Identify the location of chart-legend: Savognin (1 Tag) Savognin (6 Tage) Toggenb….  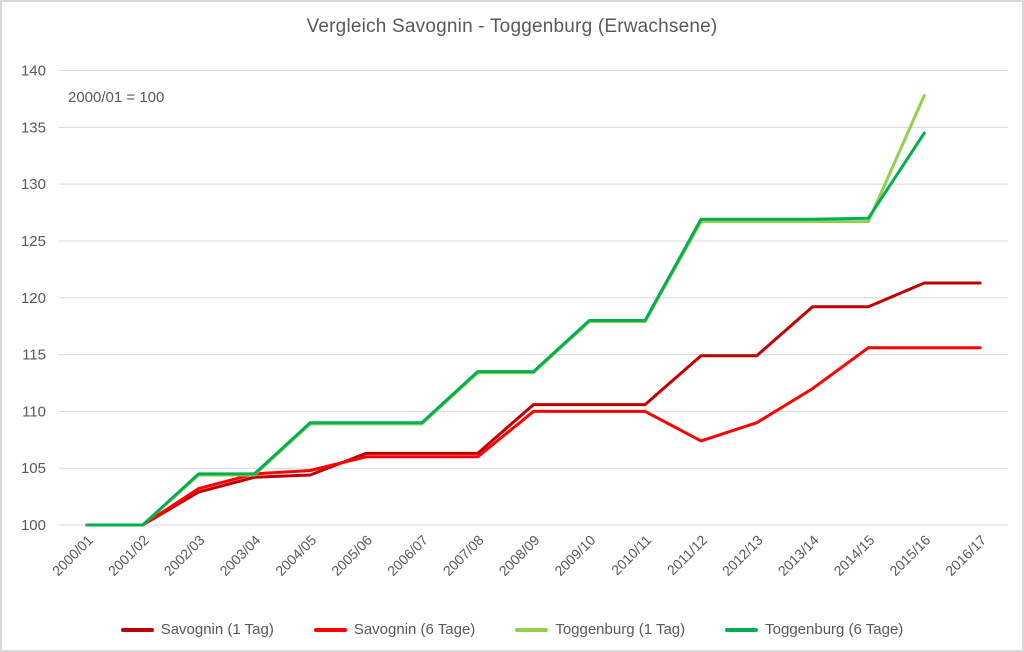
(512, 629).